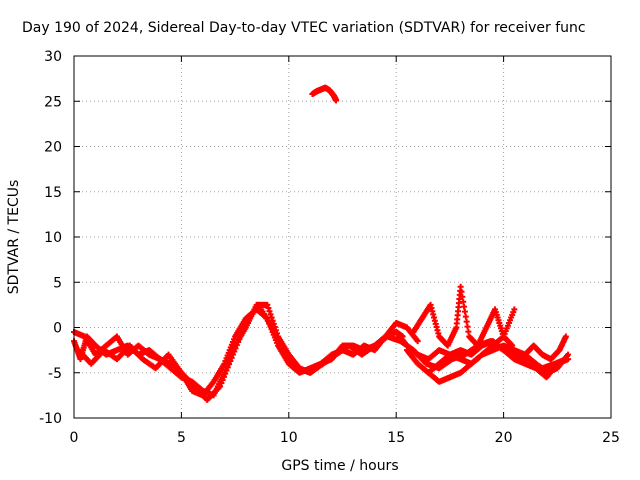 The height and width of the screenshot is (480, 640). I want to click on y-tick-label: 30, so click(53, 57).